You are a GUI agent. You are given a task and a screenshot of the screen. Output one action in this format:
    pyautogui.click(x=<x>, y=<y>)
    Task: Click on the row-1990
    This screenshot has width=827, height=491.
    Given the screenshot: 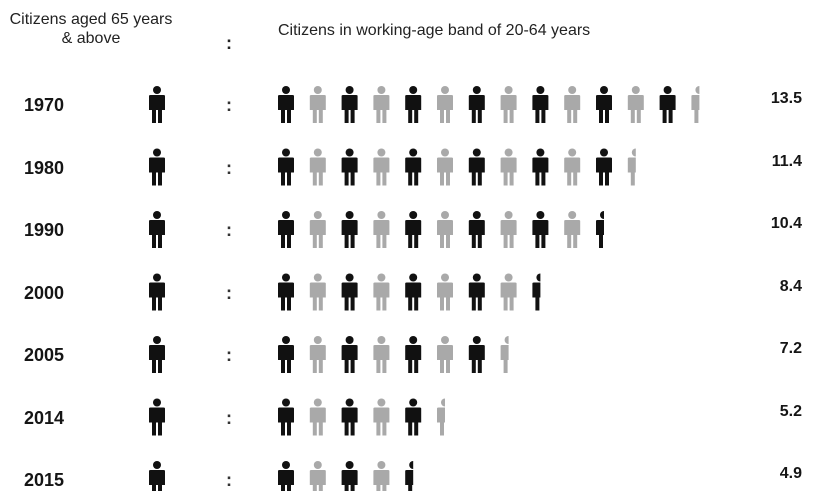 What is the action you would take?
    pyautogui.click(x=376, y=229)
    